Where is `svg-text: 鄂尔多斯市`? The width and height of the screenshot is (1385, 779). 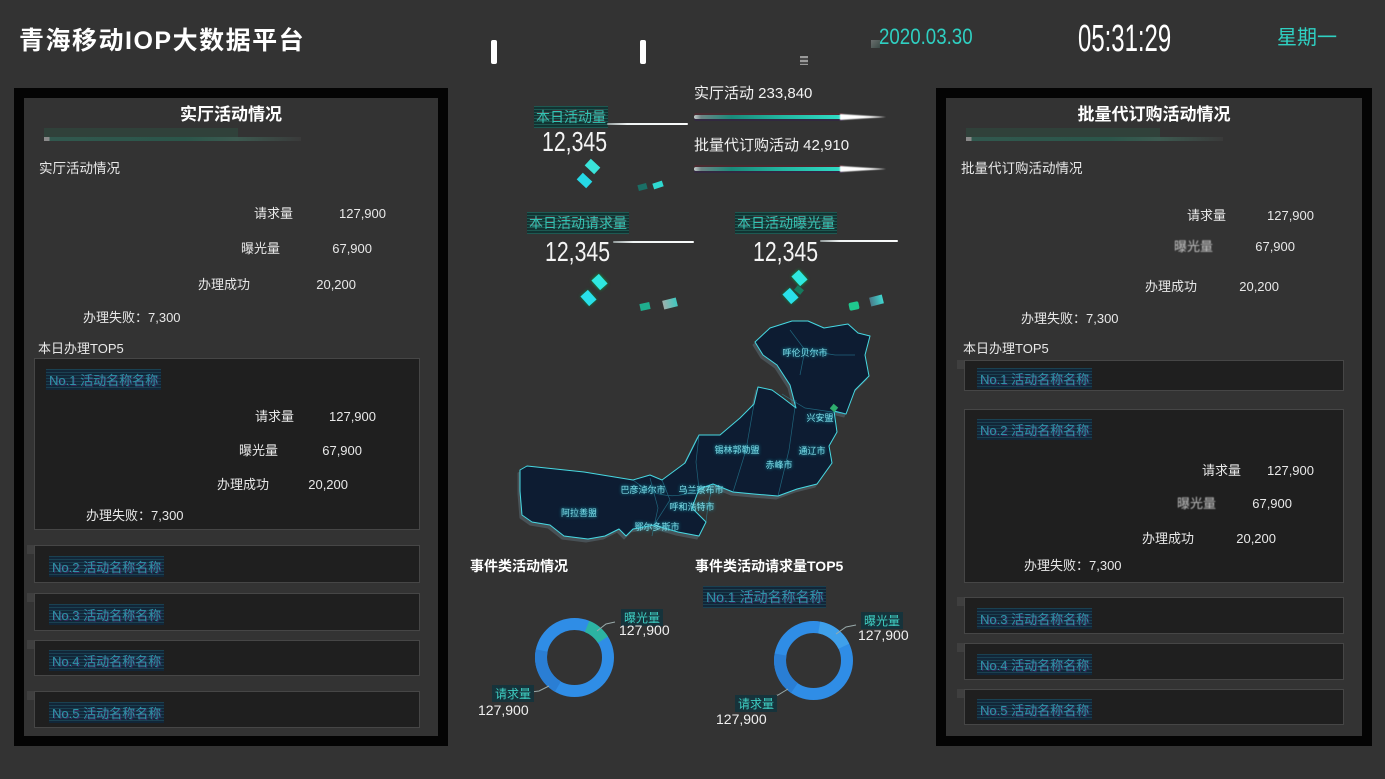
svg-text: 鄂尔多斯市 is located at coordinates (656, 526).